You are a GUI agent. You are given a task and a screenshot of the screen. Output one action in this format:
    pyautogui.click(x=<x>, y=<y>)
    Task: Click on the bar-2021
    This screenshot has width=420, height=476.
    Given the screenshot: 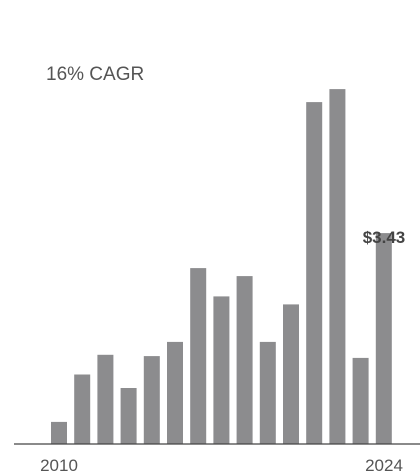 What is the action you would take?
    pyautogui.click(x=314, y=273)
    